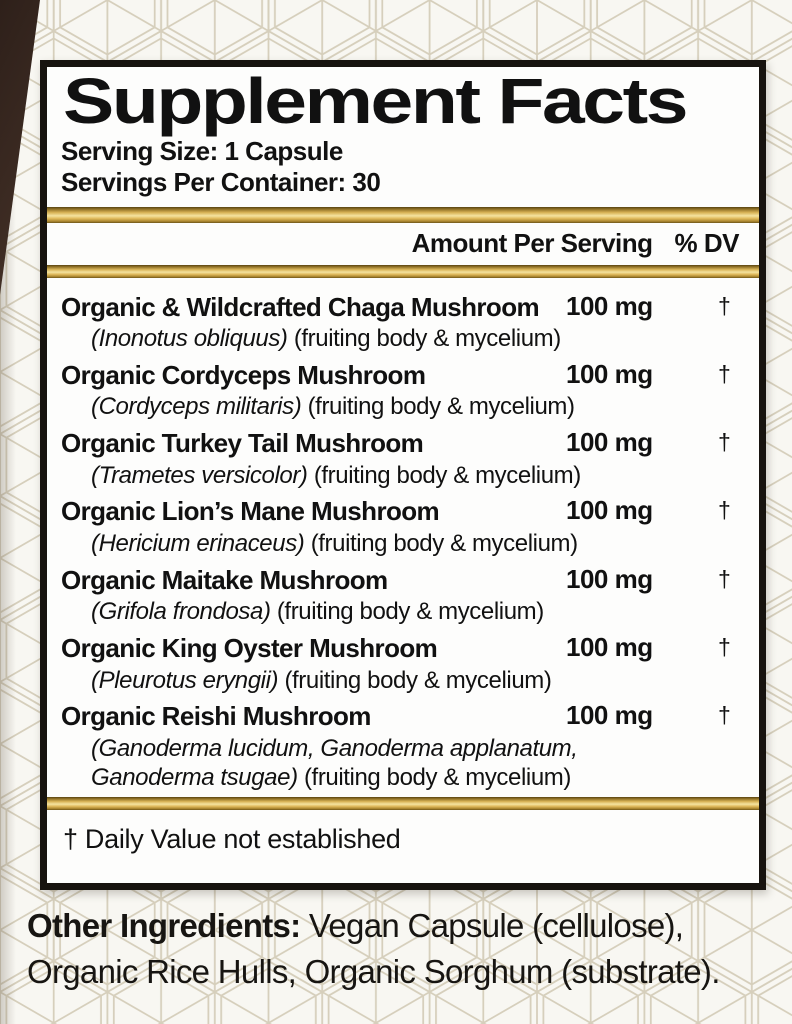  I want to click on column-header-row: Amount Per Serving % DV, so click(403, 243).